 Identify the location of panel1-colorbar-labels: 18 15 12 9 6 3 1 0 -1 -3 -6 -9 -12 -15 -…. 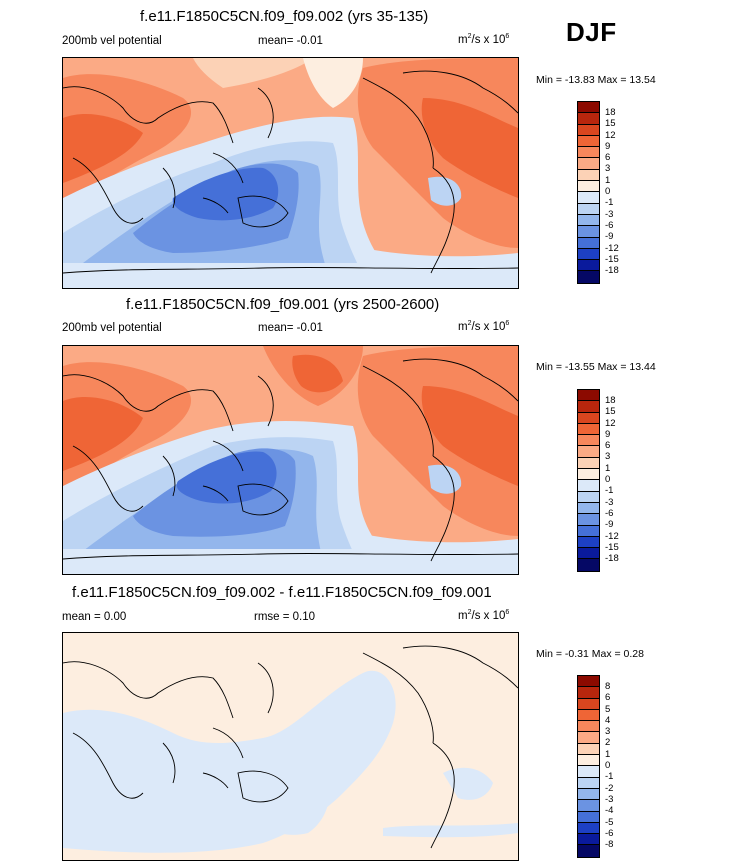
(612, 191).